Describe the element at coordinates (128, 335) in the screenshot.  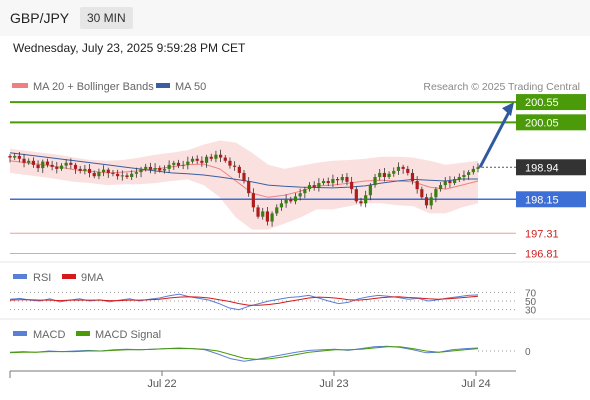
I see `macd-signal-legend-label: MACD Signal` at that location.